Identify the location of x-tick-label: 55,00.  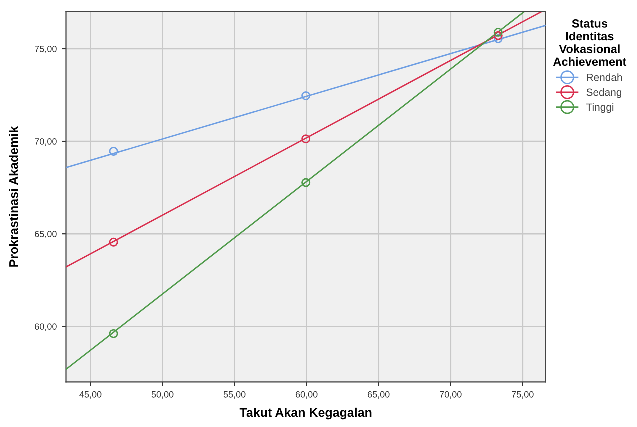
(235, 395).